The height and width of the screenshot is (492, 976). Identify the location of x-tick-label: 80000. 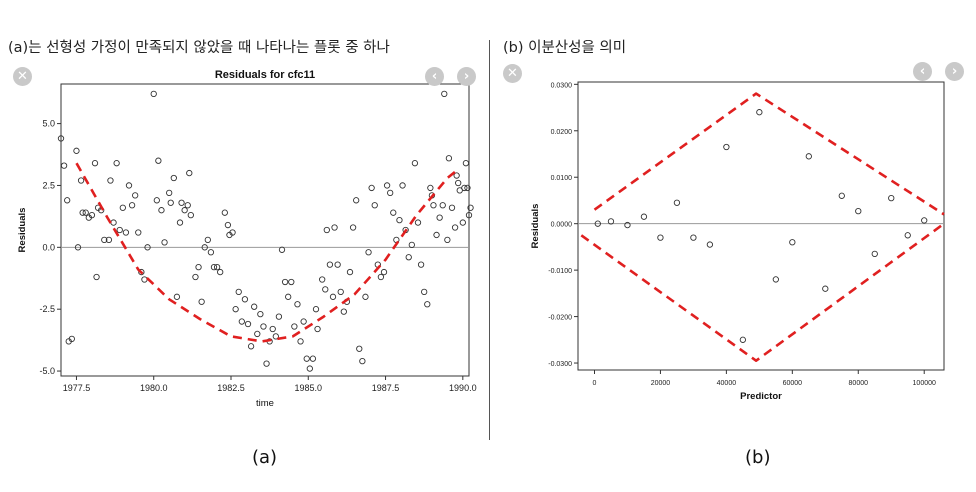
(859, 383).